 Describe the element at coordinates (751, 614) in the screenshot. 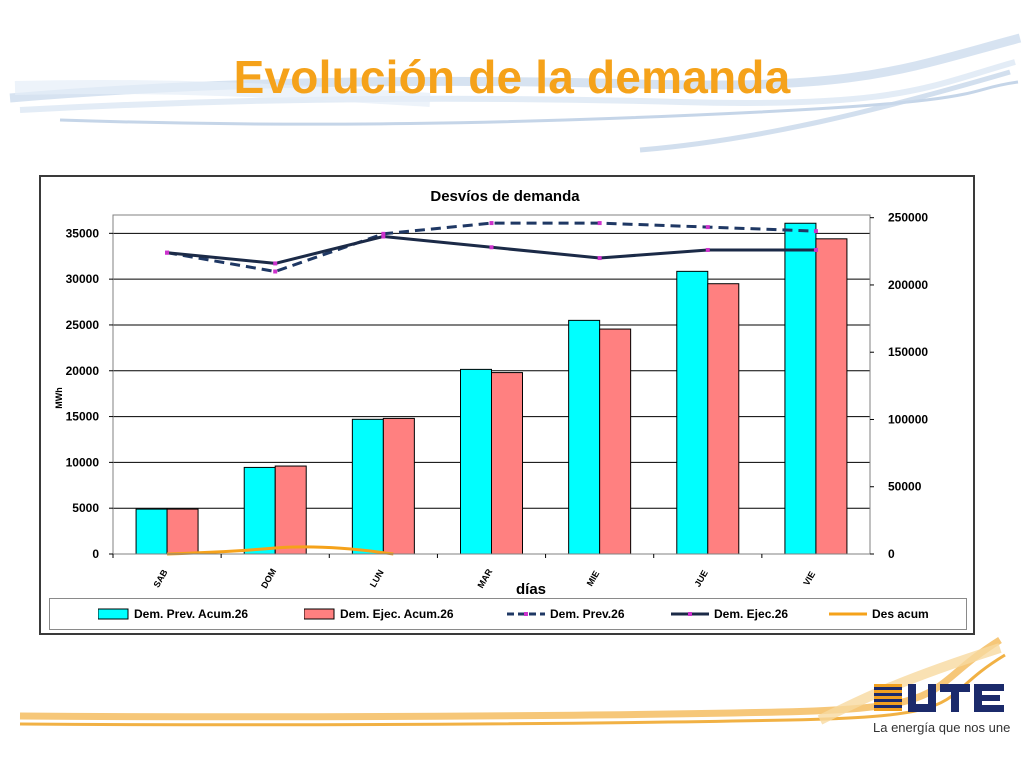

I see `legend-label: Dem. Ejec.26` at that location.